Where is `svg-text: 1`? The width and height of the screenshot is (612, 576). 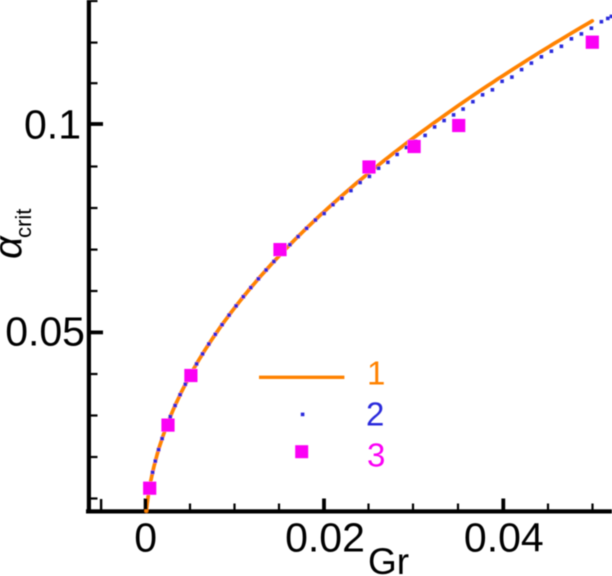 svg-text: 1 is located at coordinates (376, 373).